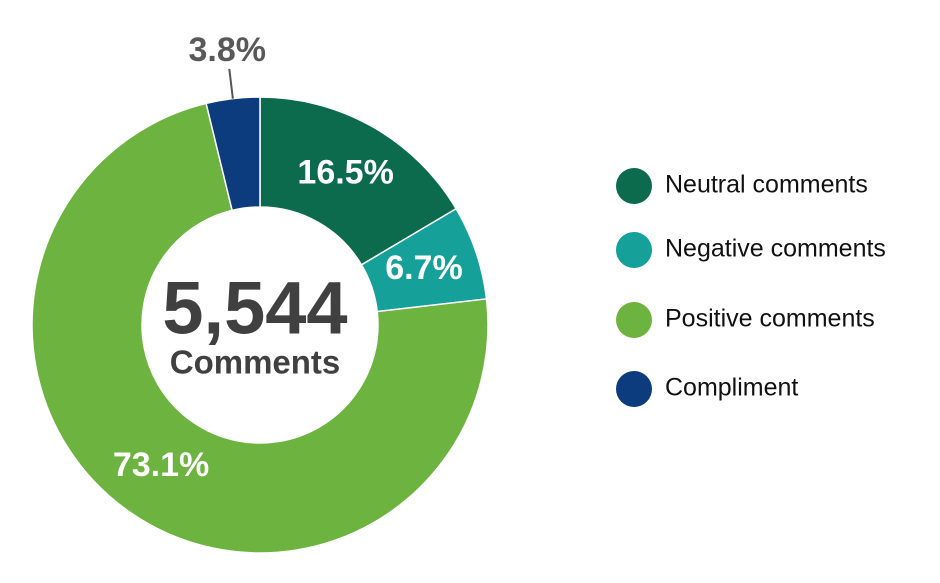 Image resolution: width=940 pixels, height=583 pixels. Describe the element at coordinates (775, 249) in the screenshot. I see `legend-label: Negative comments` at that location.